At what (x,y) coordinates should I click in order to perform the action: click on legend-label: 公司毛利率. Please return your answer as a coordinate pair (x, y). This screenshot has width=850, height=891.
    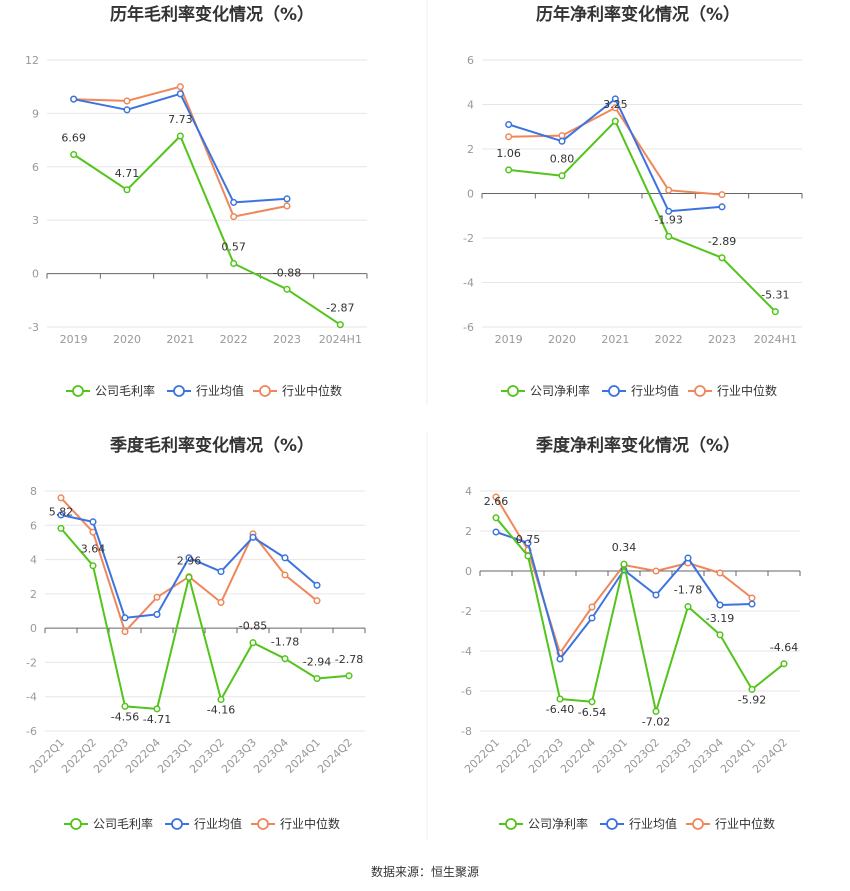
    Looking at the image, I should click on (125, 390).